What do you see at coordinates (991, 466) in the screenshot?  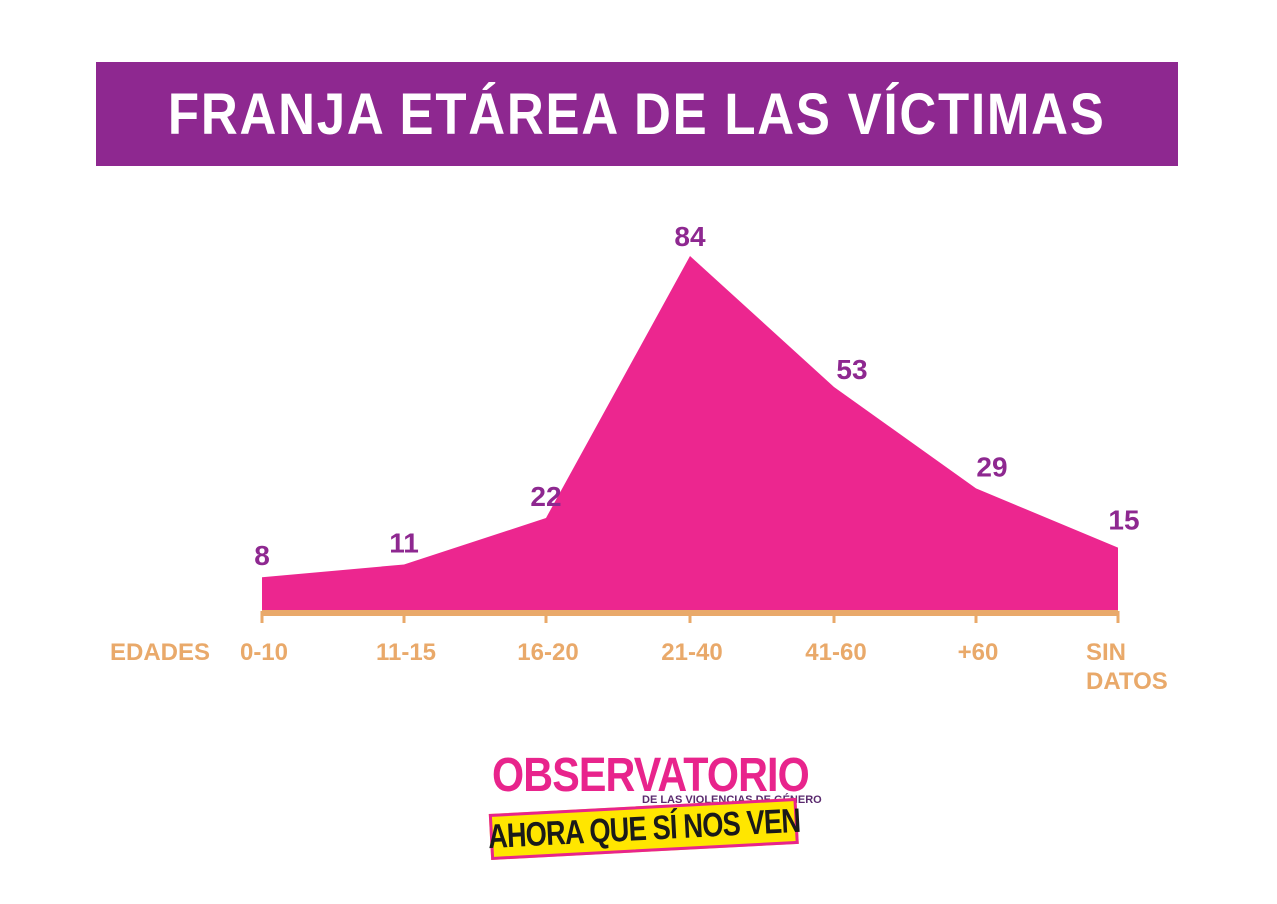 I see `data-label-5: 29` at bounding box center [991, 466].